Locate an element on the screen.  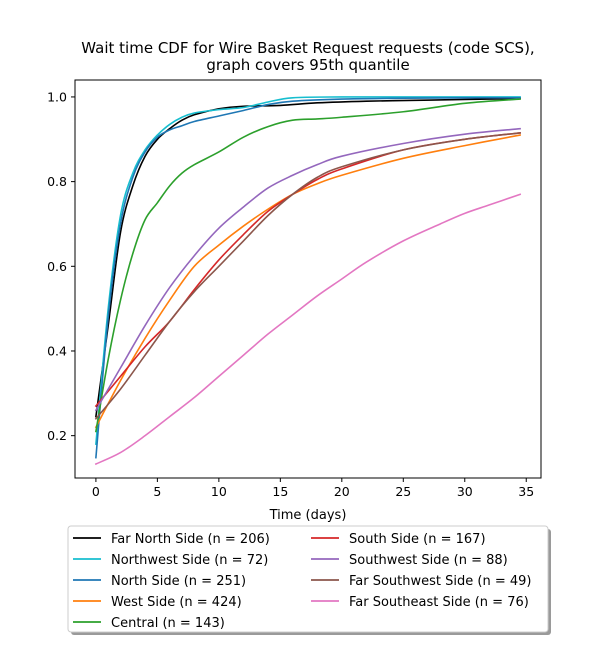
x-axis: 0 5 10 15 20 25 30 35 is located at coordinates (313, 488).